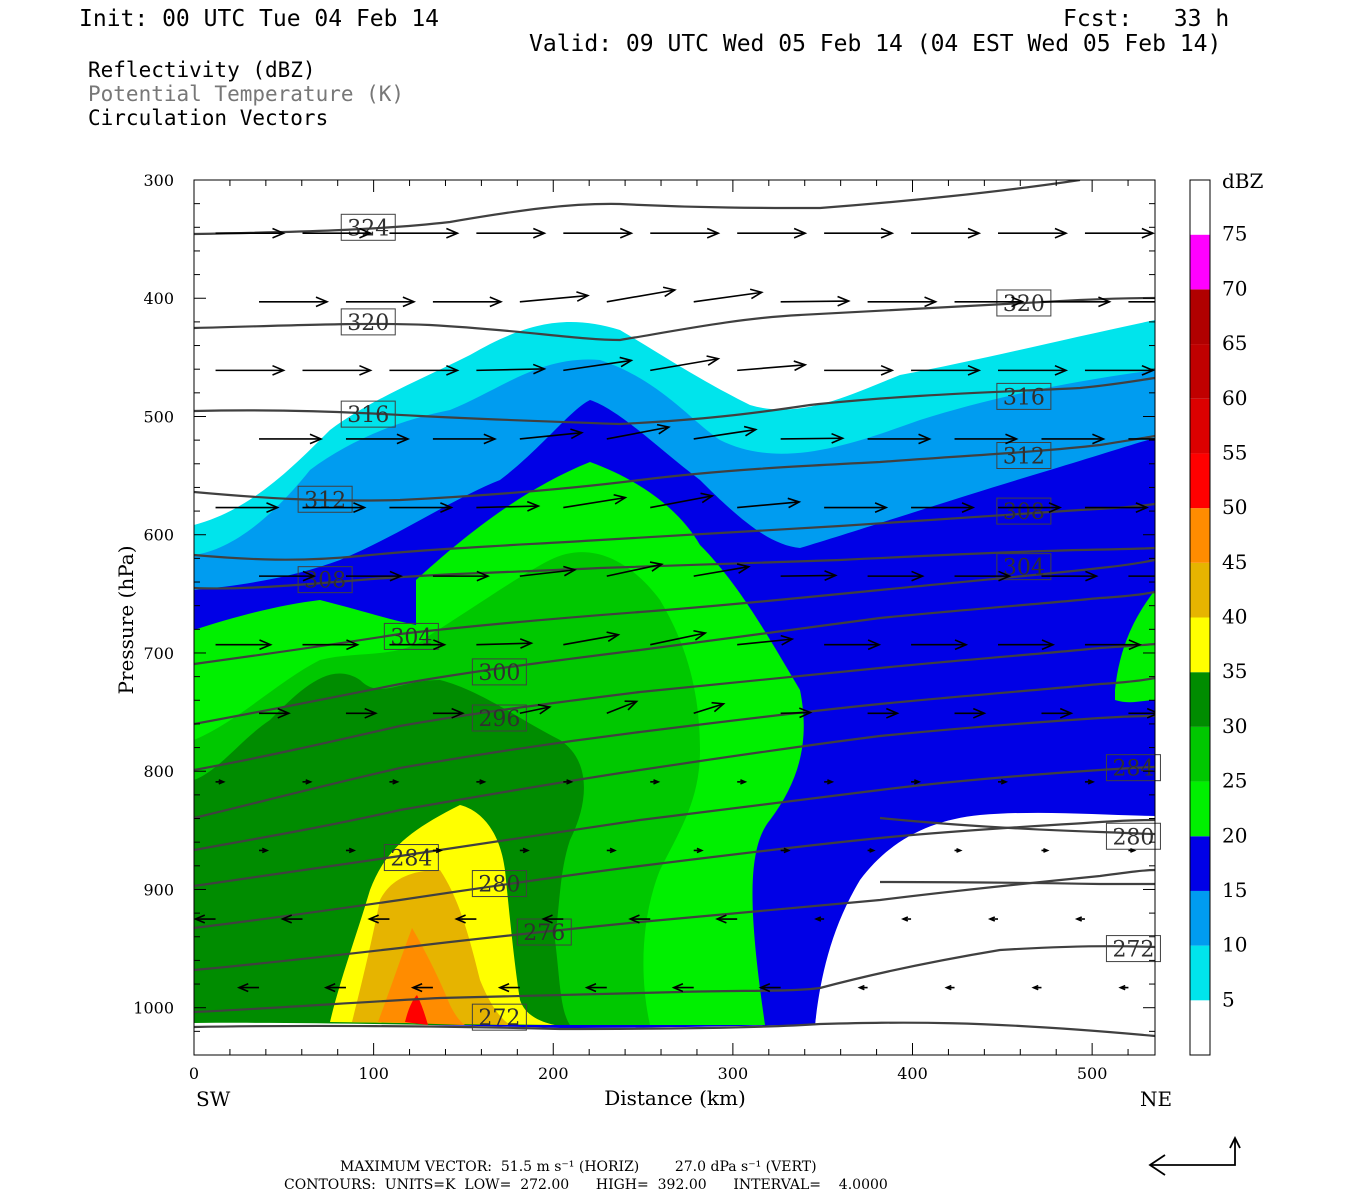  What do you see at coordinates (153, 1008) in the screenshot?
I see `y-tick-label: 1000` at bounding box center [153, 1008].